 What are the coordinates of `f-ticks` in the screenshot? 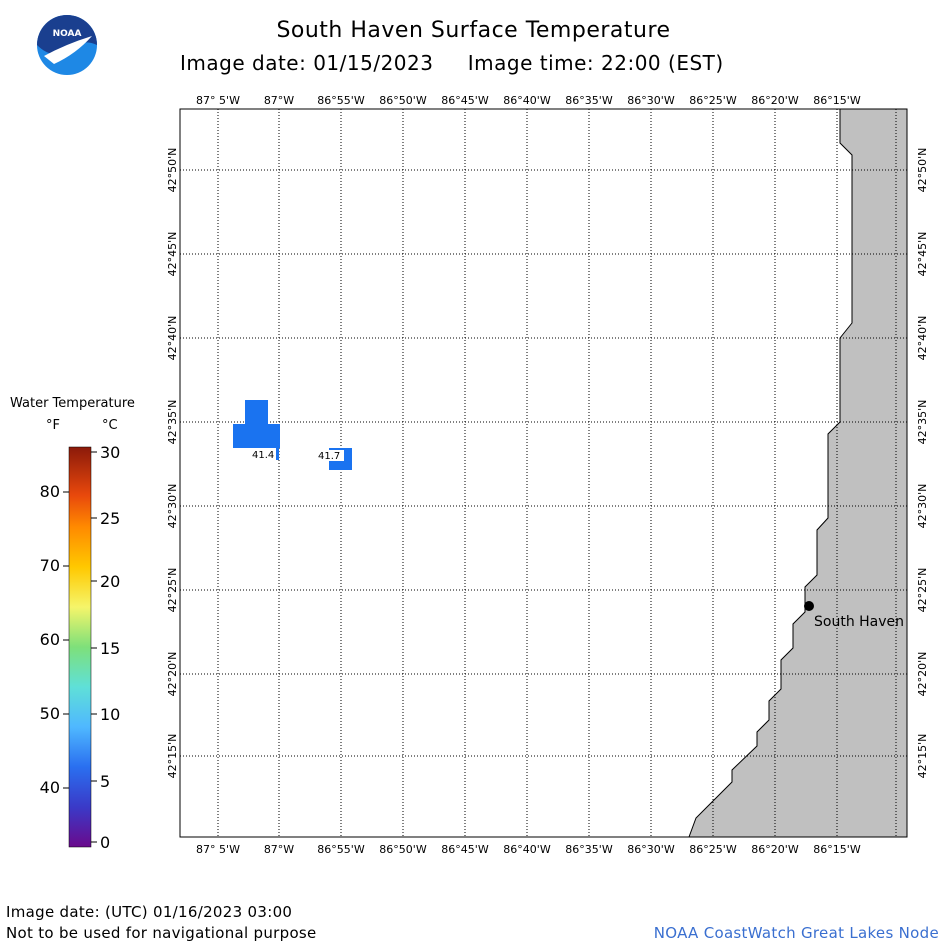 It's located at (66, 640).